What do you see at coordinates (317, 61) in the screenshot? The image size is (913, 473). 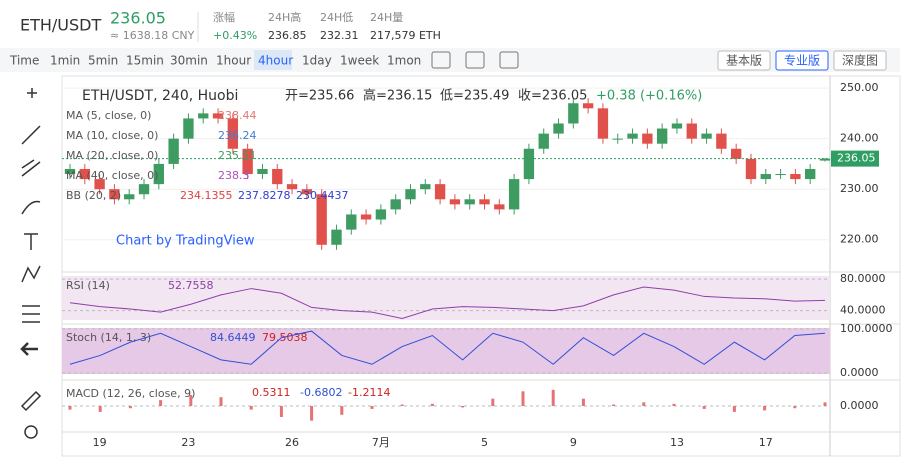 I see `interval-button: 1day` at bounding box center [317, 61].